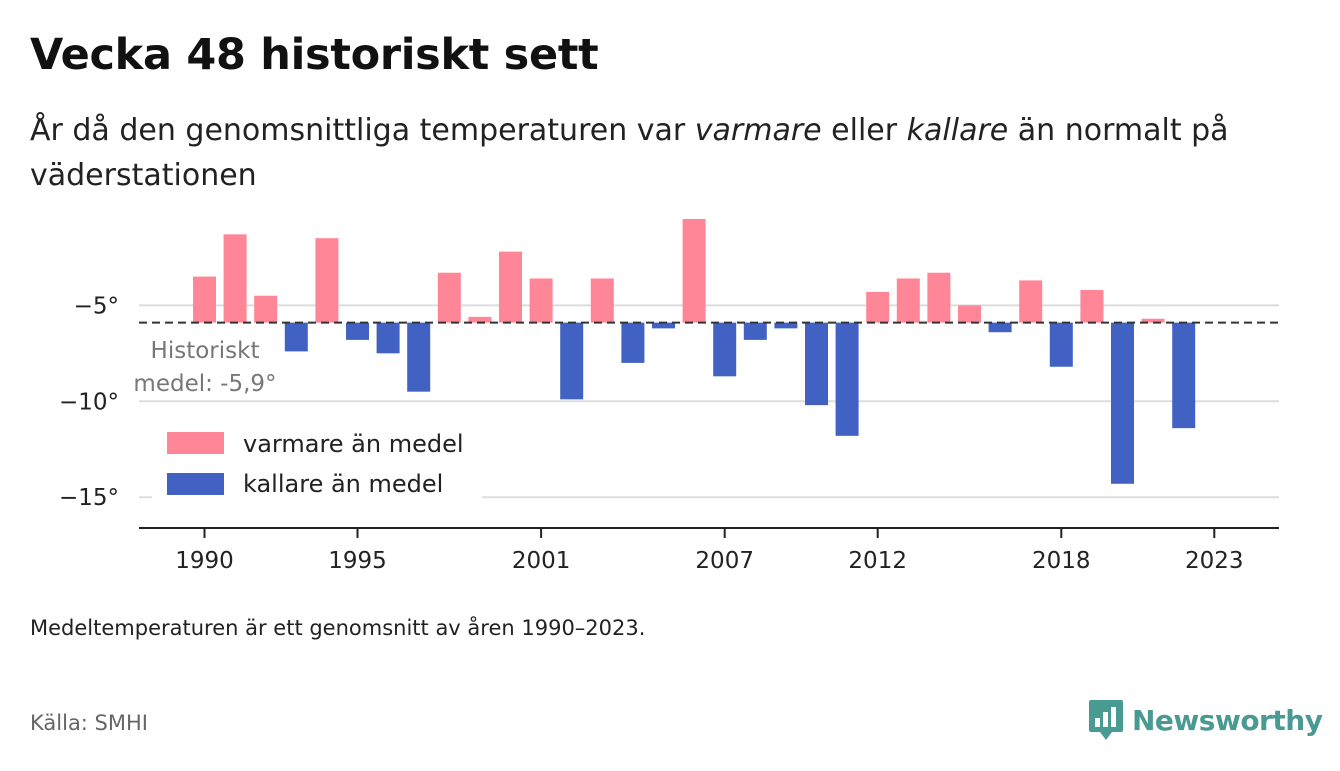 The width and height of the screenshot is (1340, 771). What do you see at coordinates (388, 338) in the screenshot?
I see `bar-1996` at bounding box center [388, 338].